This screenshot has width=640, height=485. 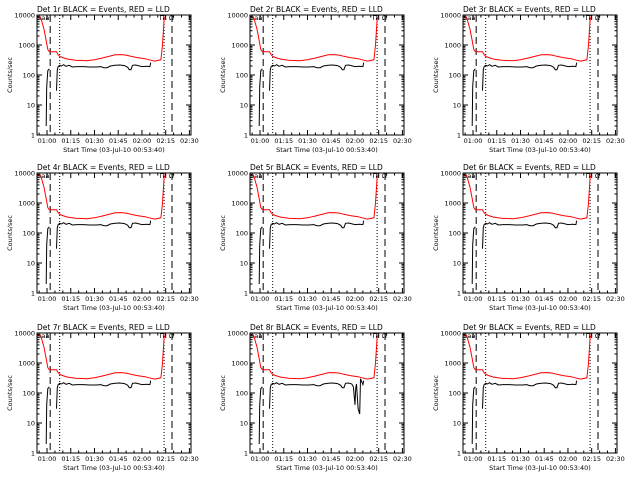 I want to click on panel-title: Det 7r BLACK = Events, RED = LLD, so click(x=103, y=327).